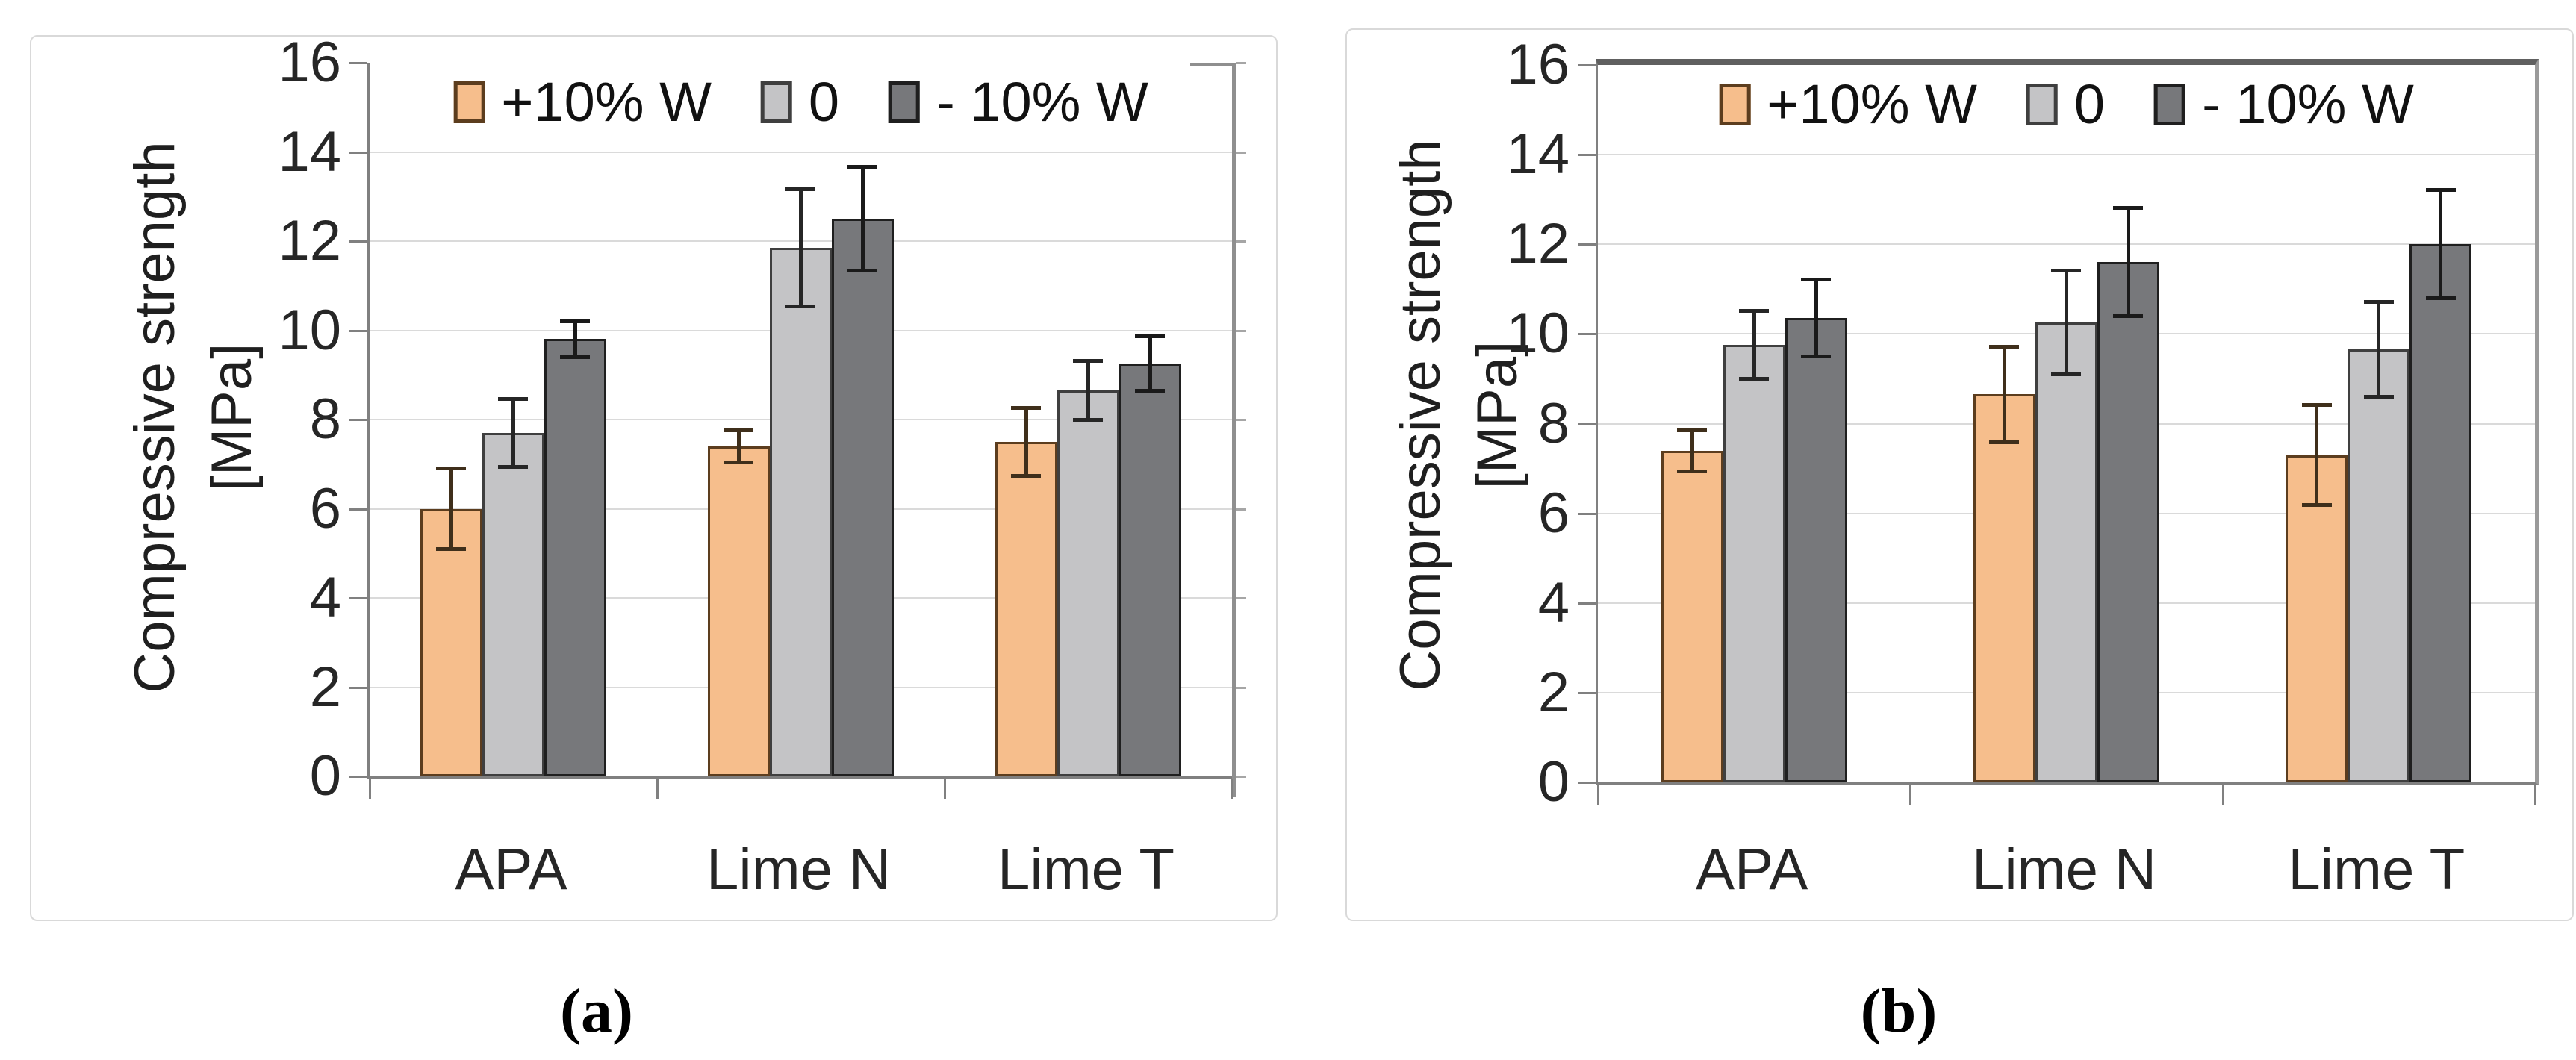  What do you see at coordinates (309, 240) in the screenshot?
I see `y-tick-label: 12` at bounding box center [309, 240].